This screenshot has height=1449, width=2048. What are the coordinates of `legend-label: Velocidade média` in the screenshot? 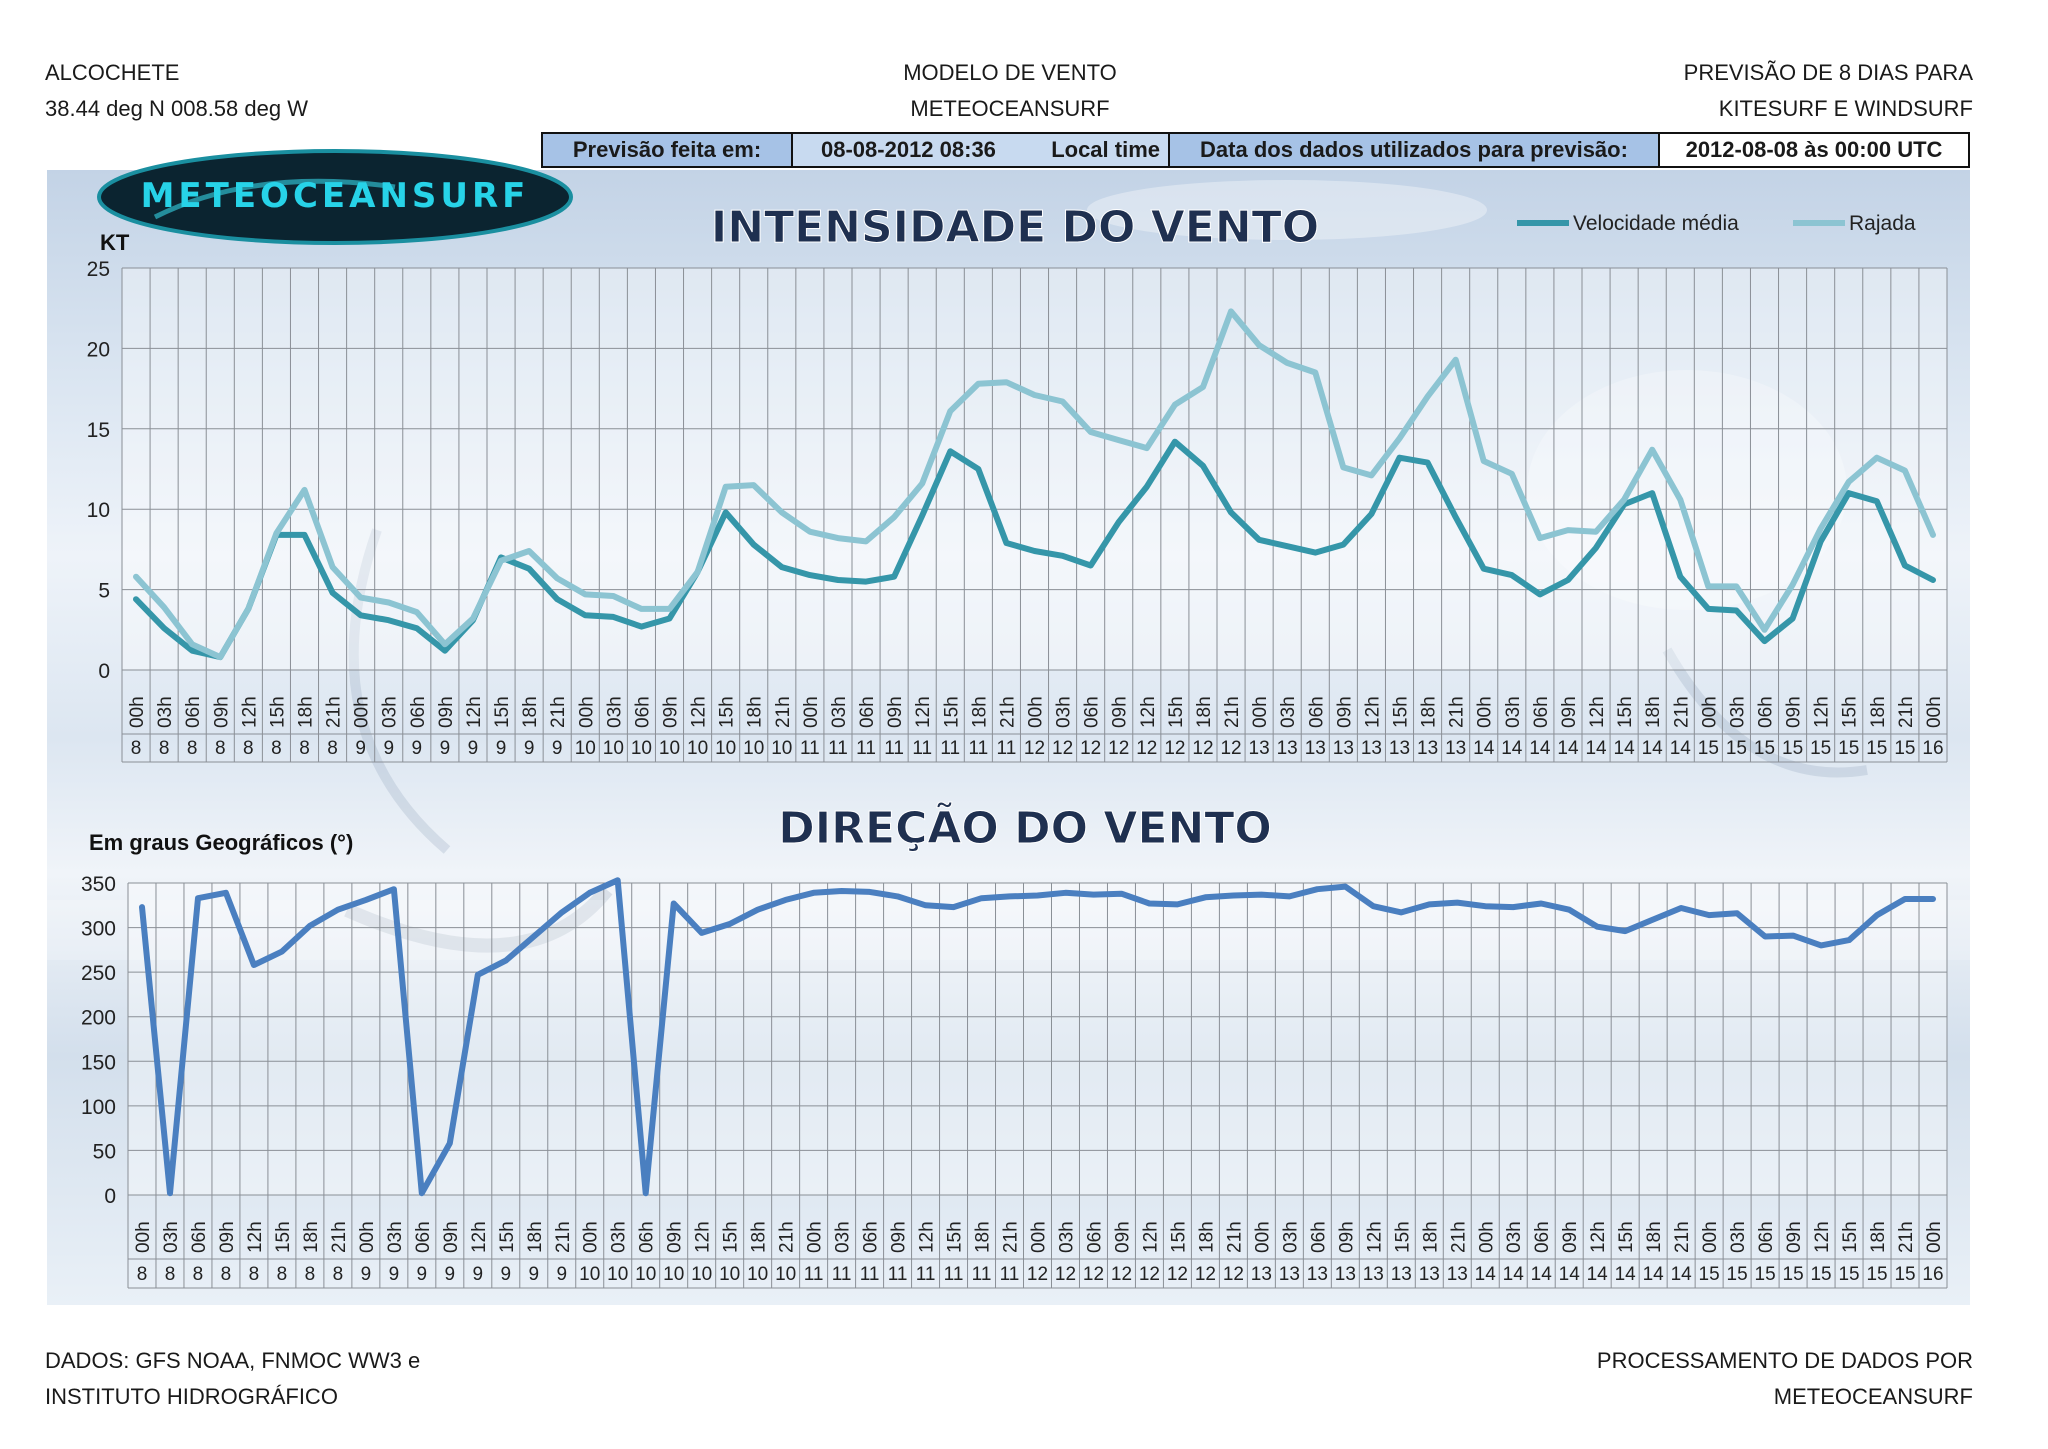 It's located at (1656, 223).